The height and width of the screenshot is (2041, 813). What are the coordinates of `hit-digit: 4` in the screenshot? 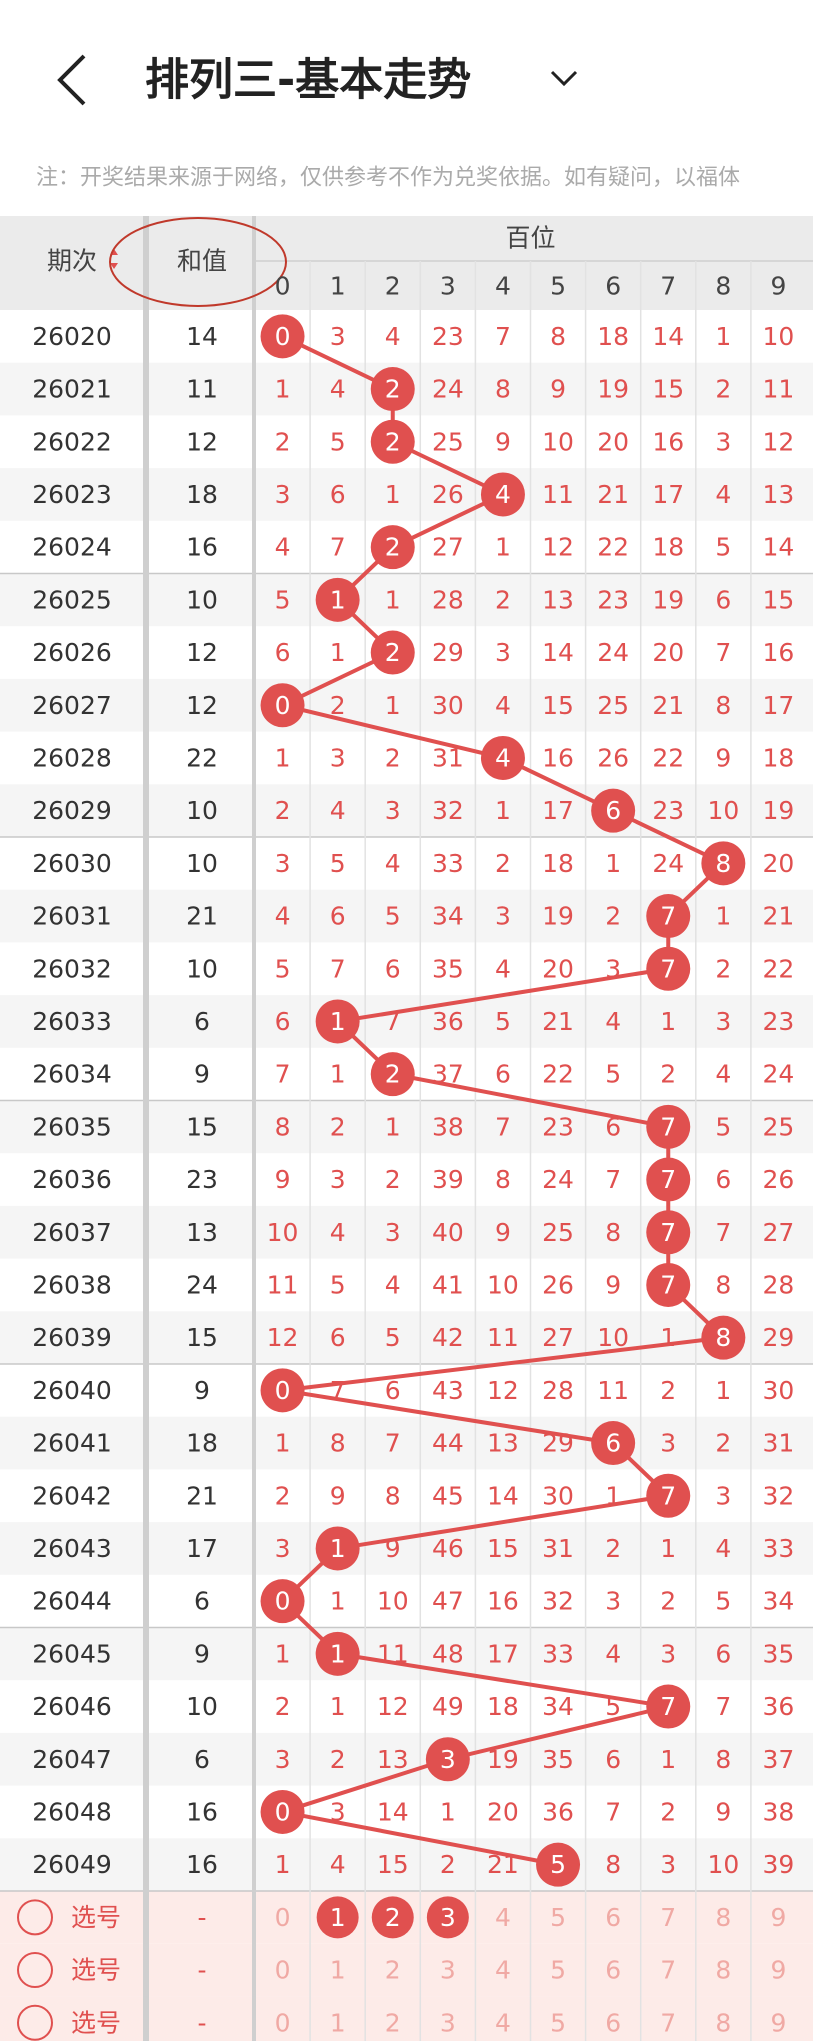 It's located at (503, 757).